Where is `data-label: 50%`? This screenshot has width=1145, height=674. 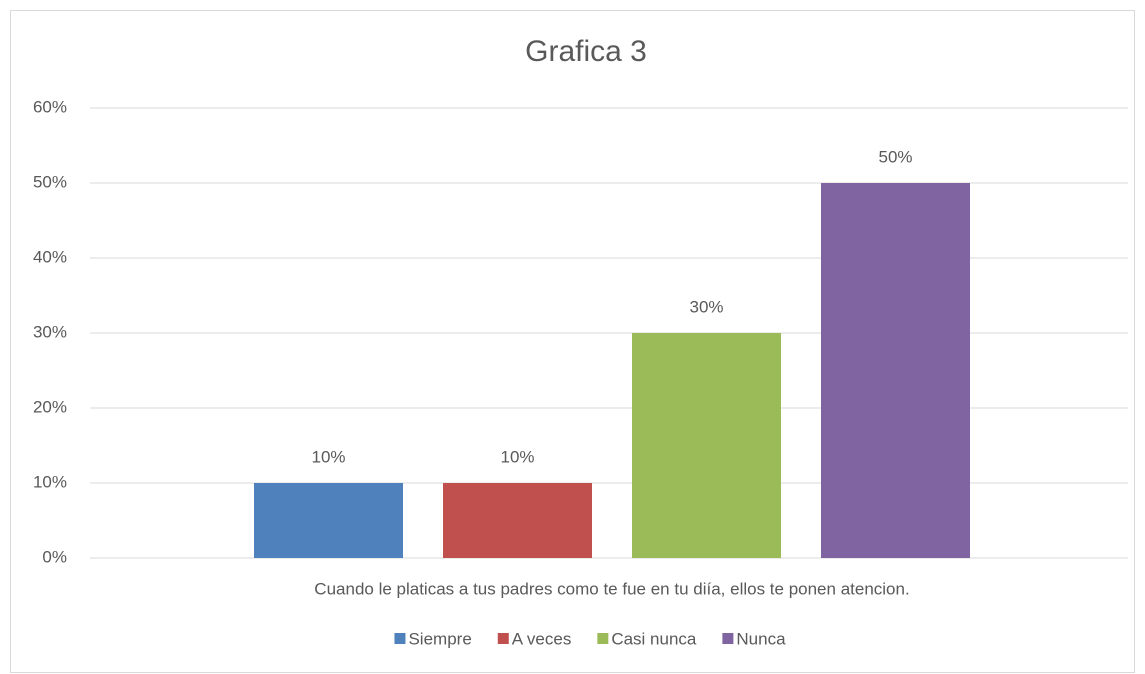
data-label: 50% is located at coordinates (895, 156).